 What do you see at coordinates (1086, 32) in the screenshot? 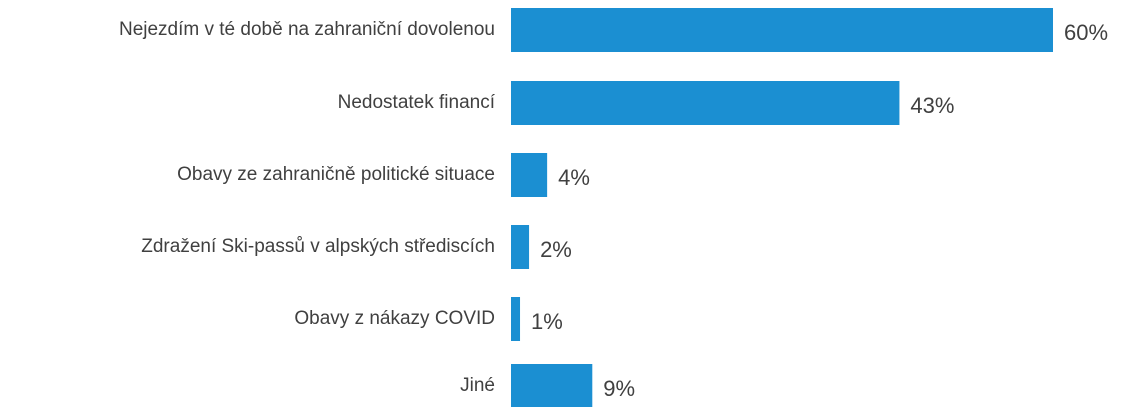
I see `value-label: 60%` at bounding box center [1086, 32].